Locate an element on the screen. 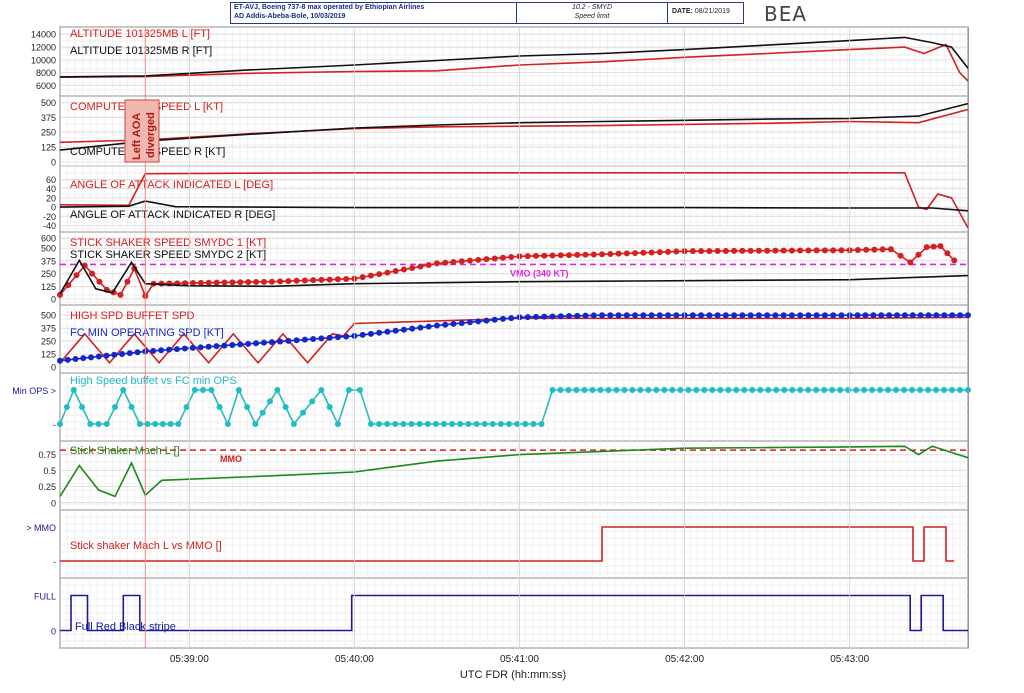 Image resolution: width=1024 pixels, height=693 pixels. series-label: STICK SHAKER SPEED SMYDC 2 [KT] is located at coordinates (168, 255).